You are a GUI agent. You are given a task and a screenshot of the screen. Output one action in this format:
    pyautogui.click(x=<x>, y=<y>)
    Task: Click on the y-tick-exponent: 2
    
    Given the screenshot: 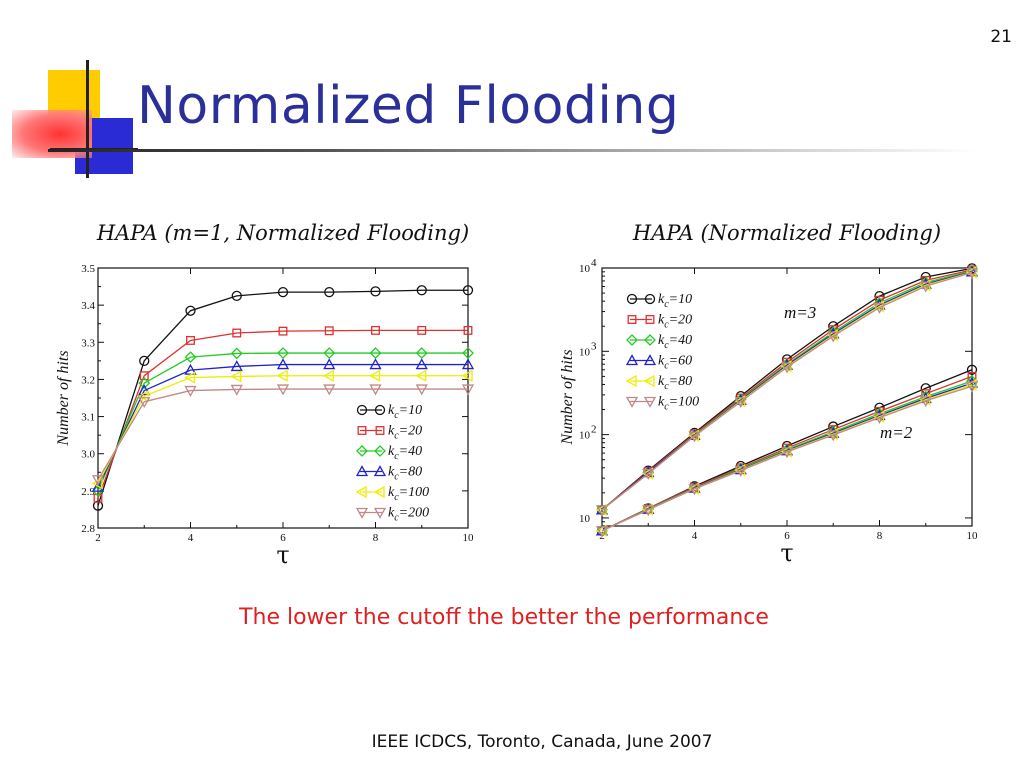 What is the action you would take?
    pyautogui.click(x=594, y=430)
    